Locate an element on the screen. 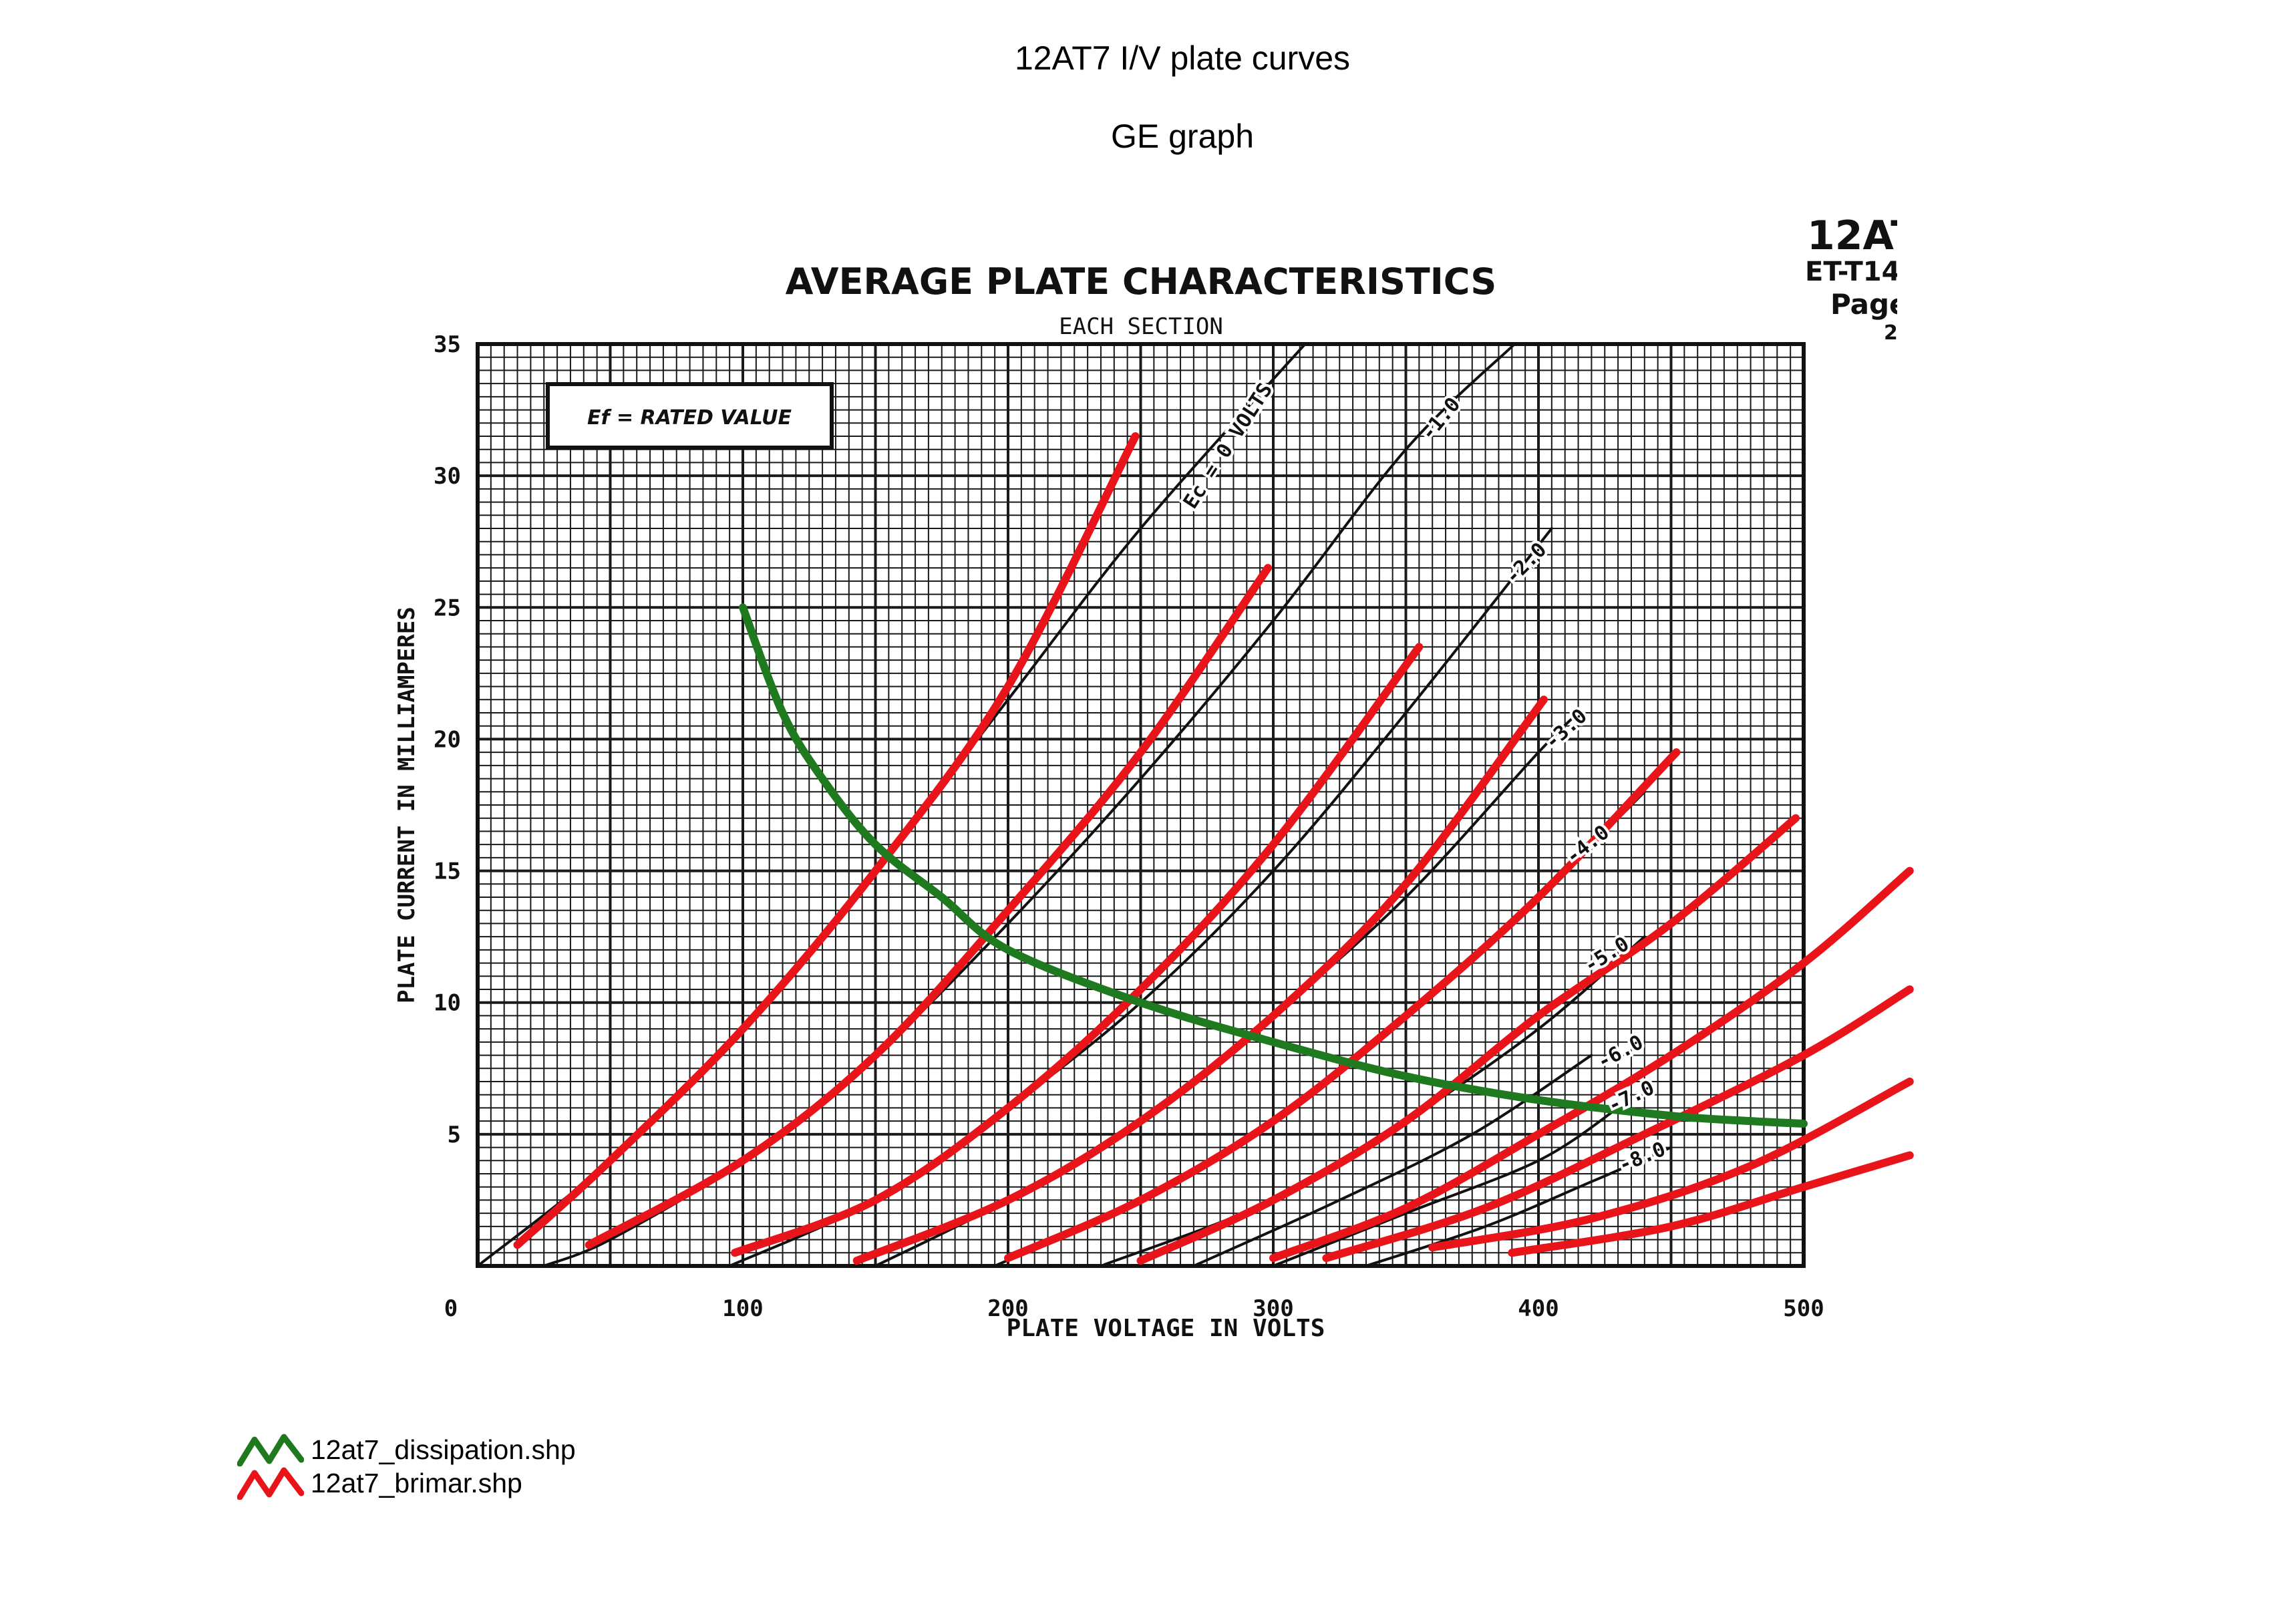  x-tick-label: 200 is located at coordinates (1007, 1308).